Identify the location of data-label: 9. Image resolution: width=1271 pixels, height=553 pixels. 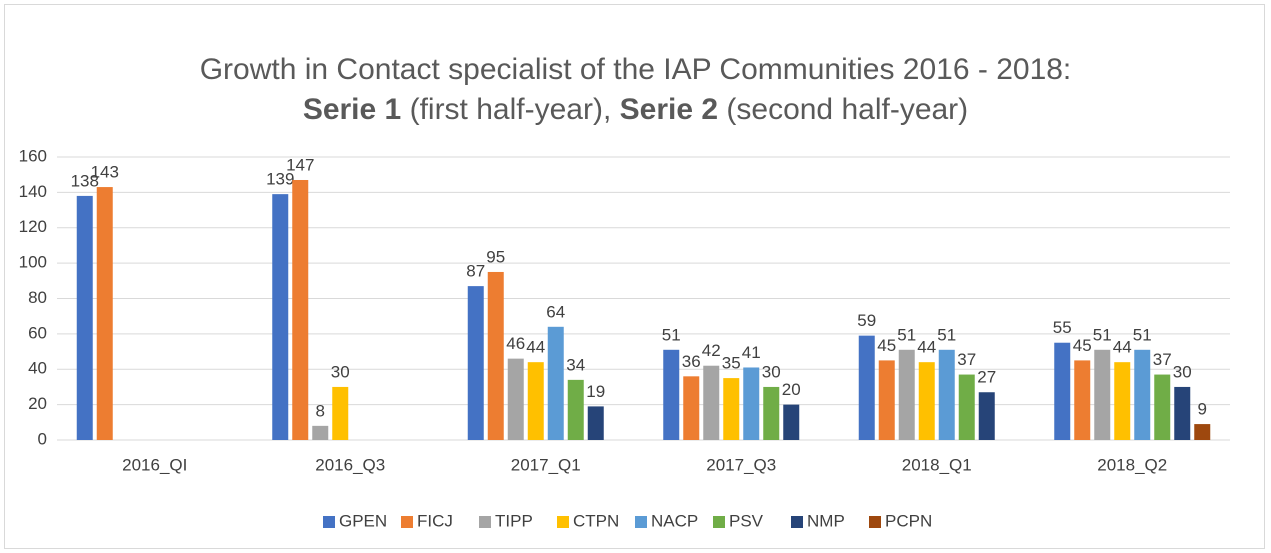
(1202, 409).